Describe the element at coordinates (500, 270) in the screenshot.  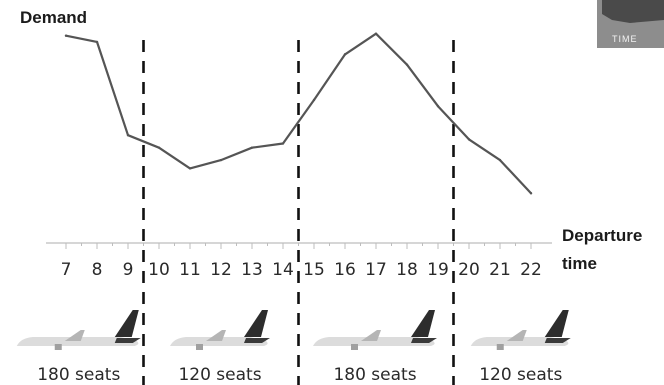
I see `x-tick-label-21: 21` at that location.